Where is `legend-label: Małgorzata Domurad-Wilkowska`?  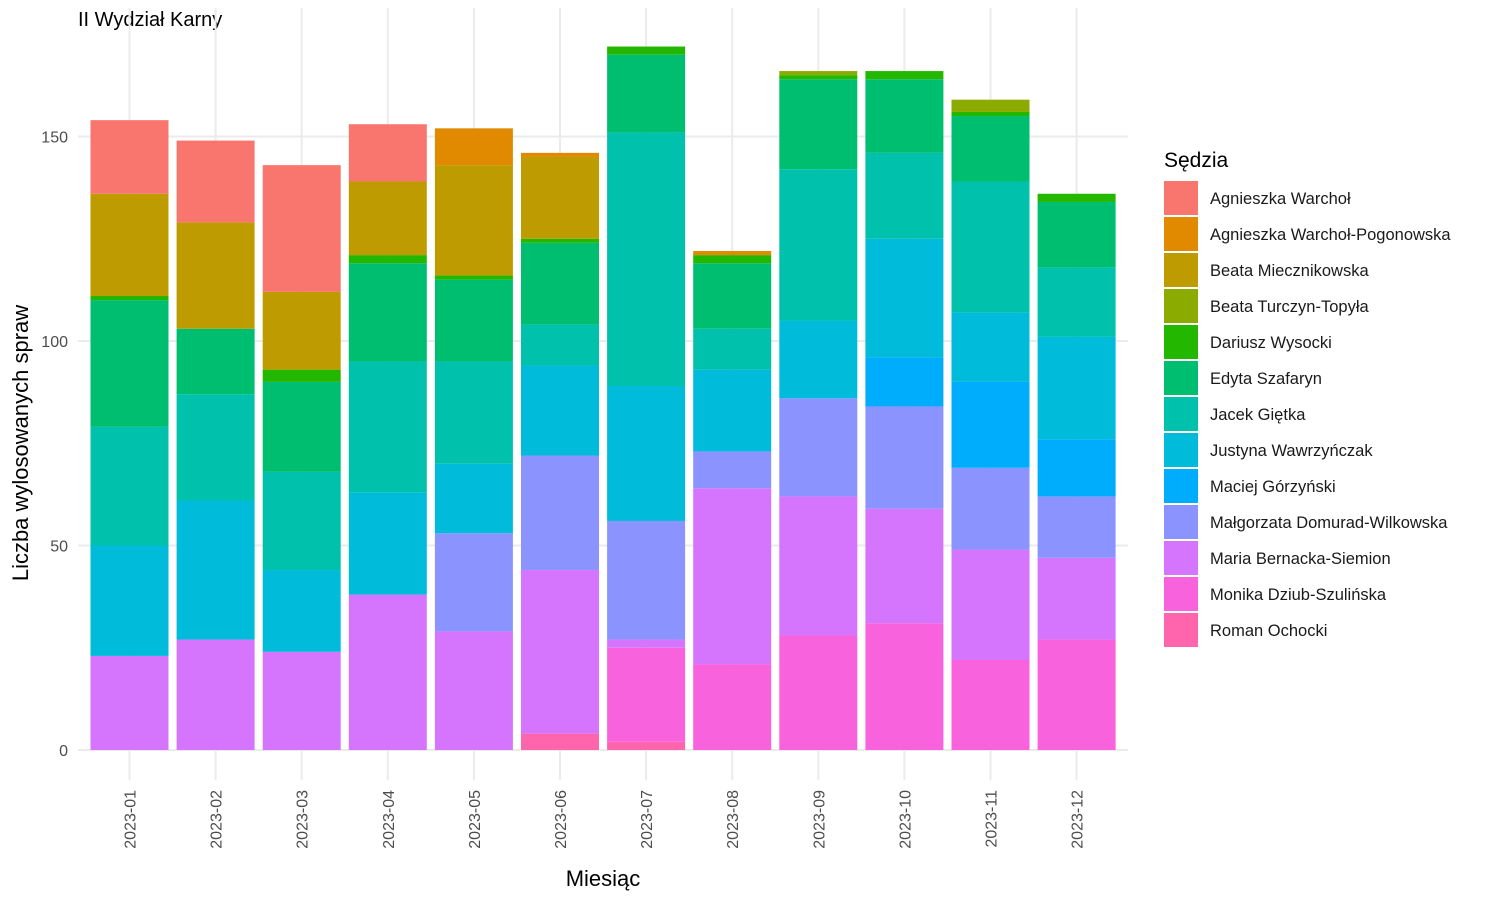 legend-label: Małgorzata Domurad-Wilkowska is located at coordinates (1329, 523).